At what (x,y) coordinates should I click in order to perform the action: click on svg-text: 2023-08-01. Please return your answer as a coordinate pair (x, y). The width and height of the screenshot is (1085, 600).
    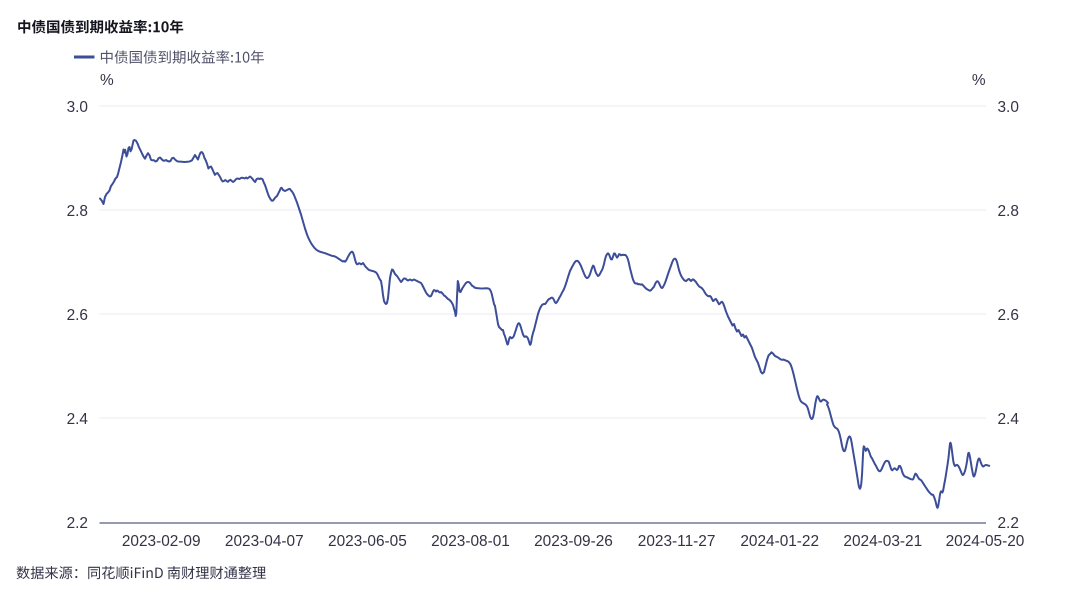
    Looking at the image, I should click on (470, 541).